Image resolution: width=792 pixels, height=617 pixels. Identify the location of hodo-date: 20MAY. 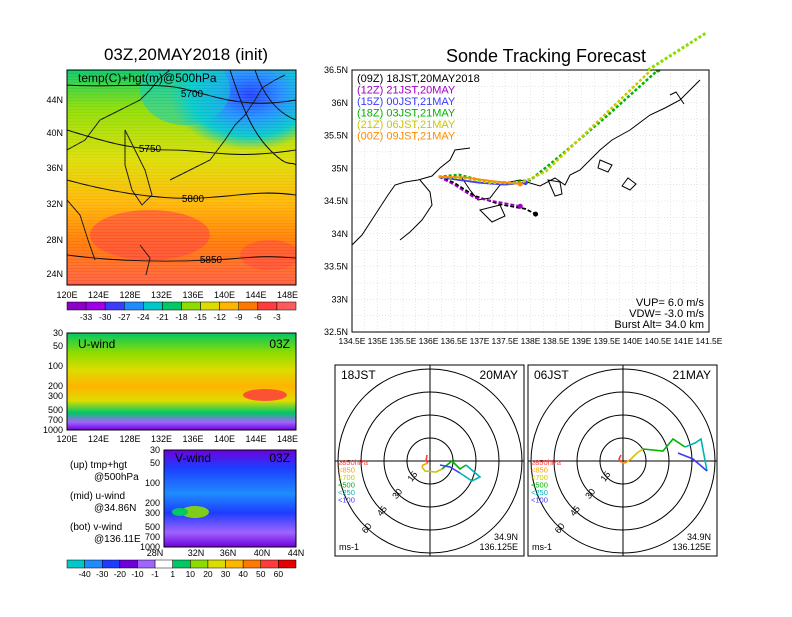
(499, 375).